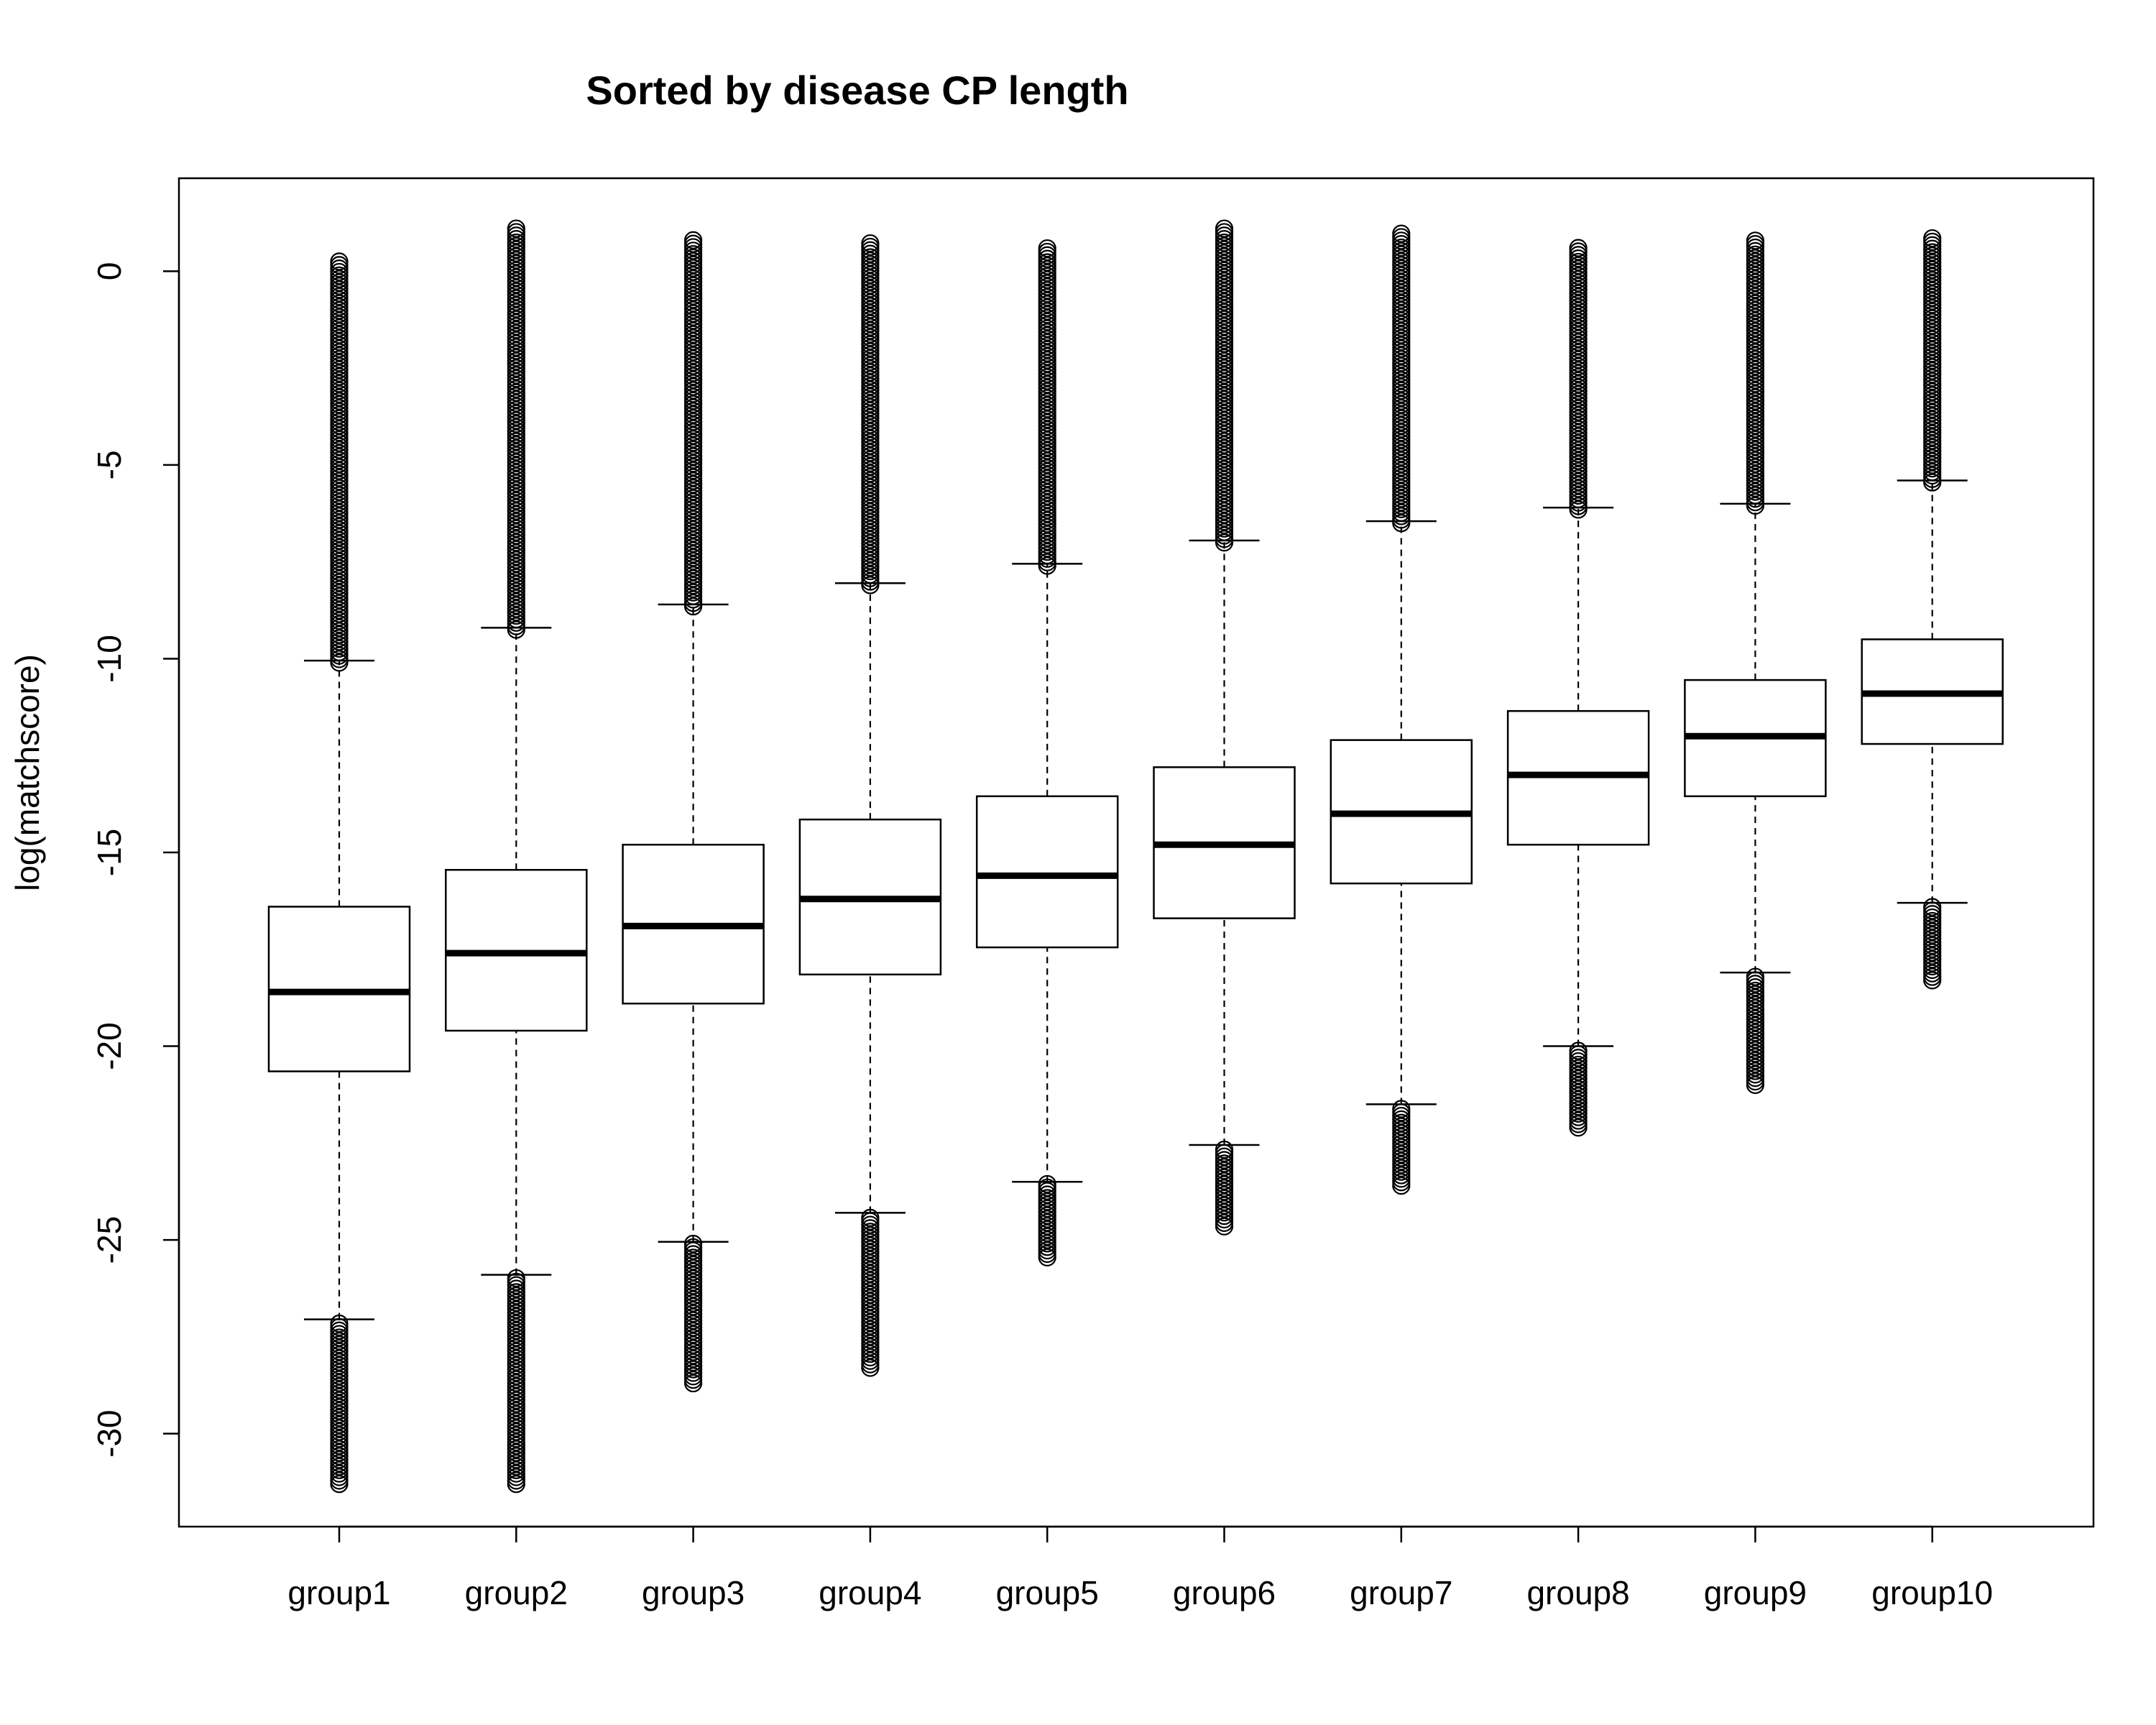 This screenshot has width=2156, height=1725. I want to click on x-tick-label-group4: group4, so click(870, 1592).